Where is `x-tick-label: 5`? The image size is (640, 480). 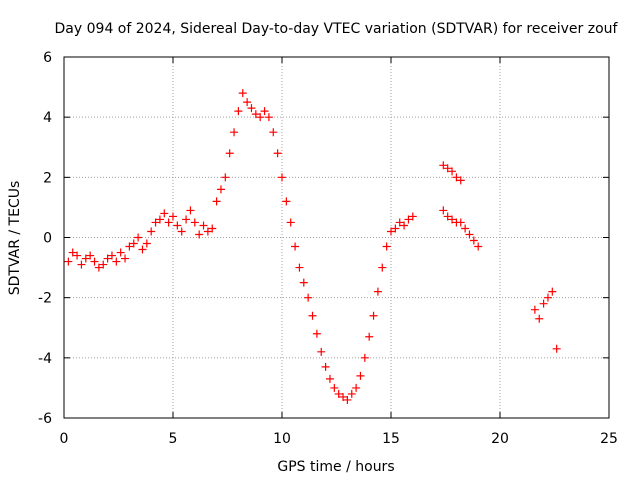
x-tick-label: 5 is located at coordinates (173, 439).